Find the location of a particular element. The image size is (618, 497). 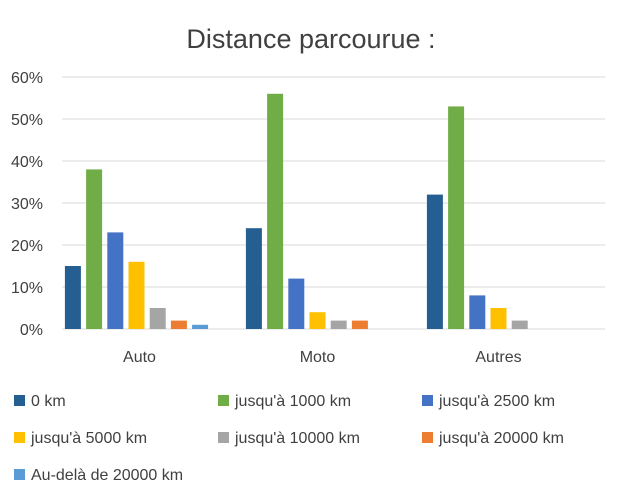

y-axis-ticks: 0% 10% 20% 30% 40% 50% 60% is located at coordinates (27, 204).